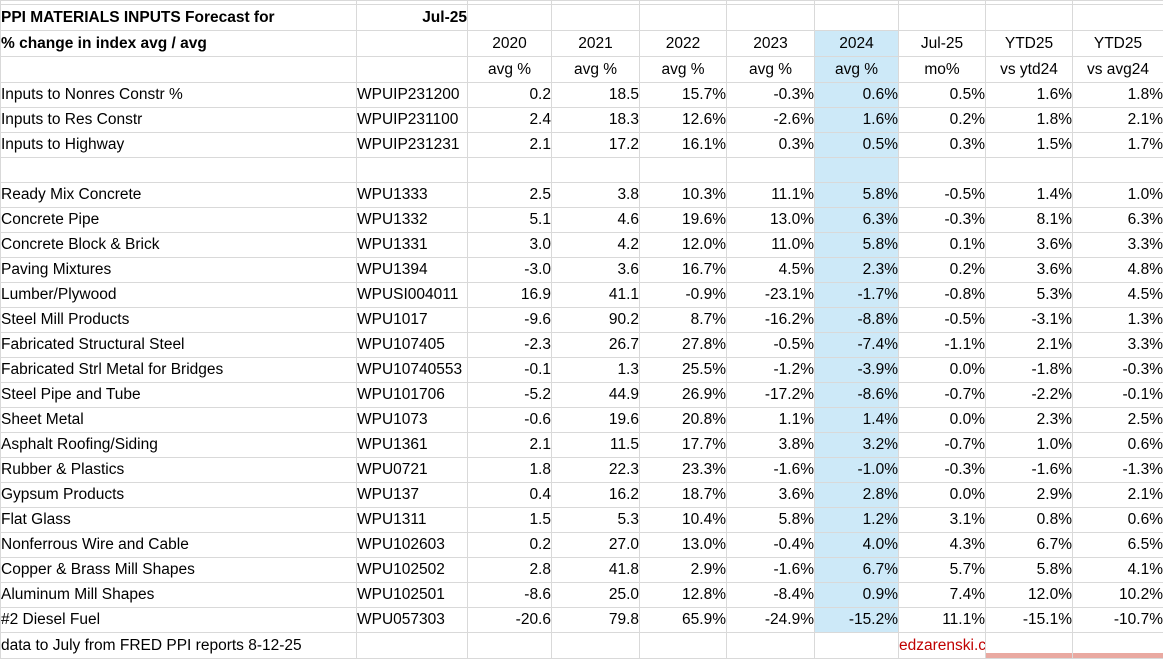  I want to click on forecast-month: Jul-25, so click(412, 18).